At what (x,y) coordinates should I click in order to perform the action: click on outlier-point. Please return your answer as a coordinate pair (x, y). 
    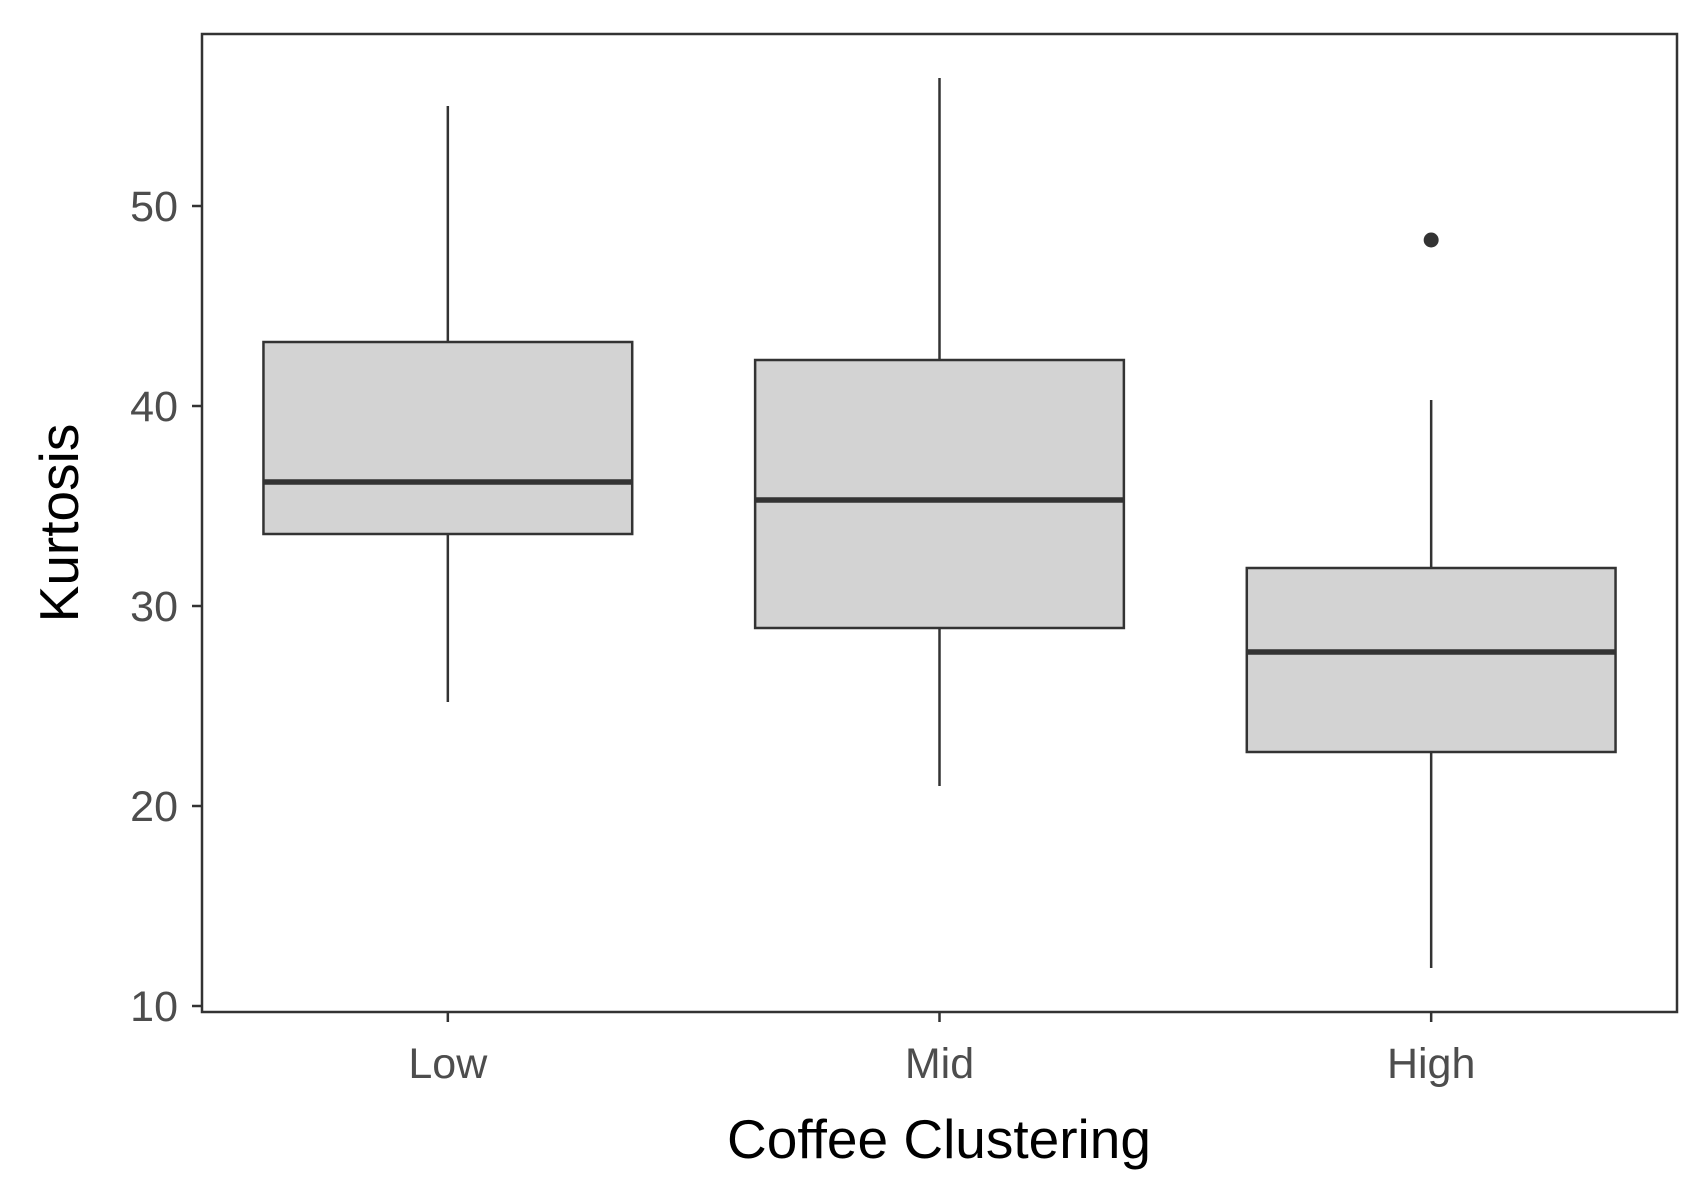
    Looking at the image, I should click on (1431, 240).